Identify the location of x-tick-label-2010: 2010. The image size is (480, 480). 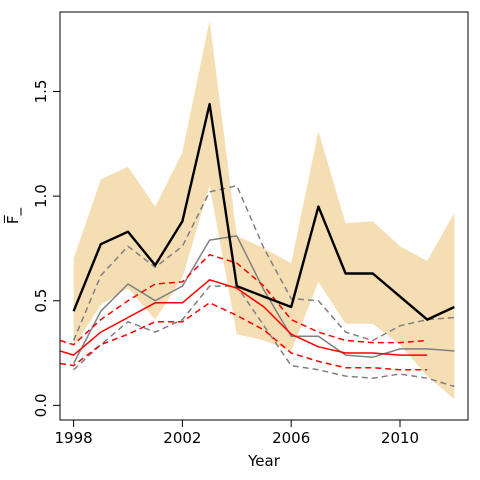
(400, 438).